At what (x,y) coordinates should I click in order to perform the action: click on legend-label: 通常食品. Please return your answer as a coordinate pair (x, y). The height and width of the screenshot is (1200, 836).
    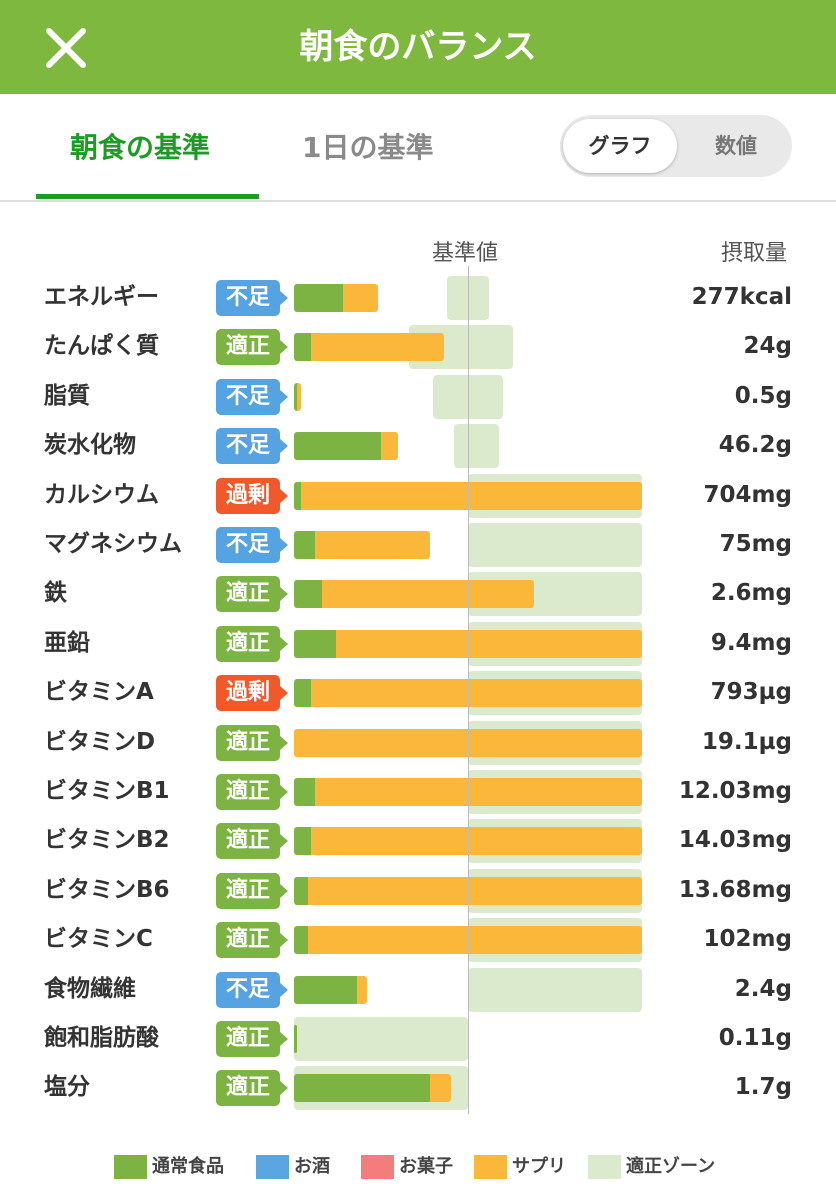
    Looking at the image, I should click on (188, 1166).